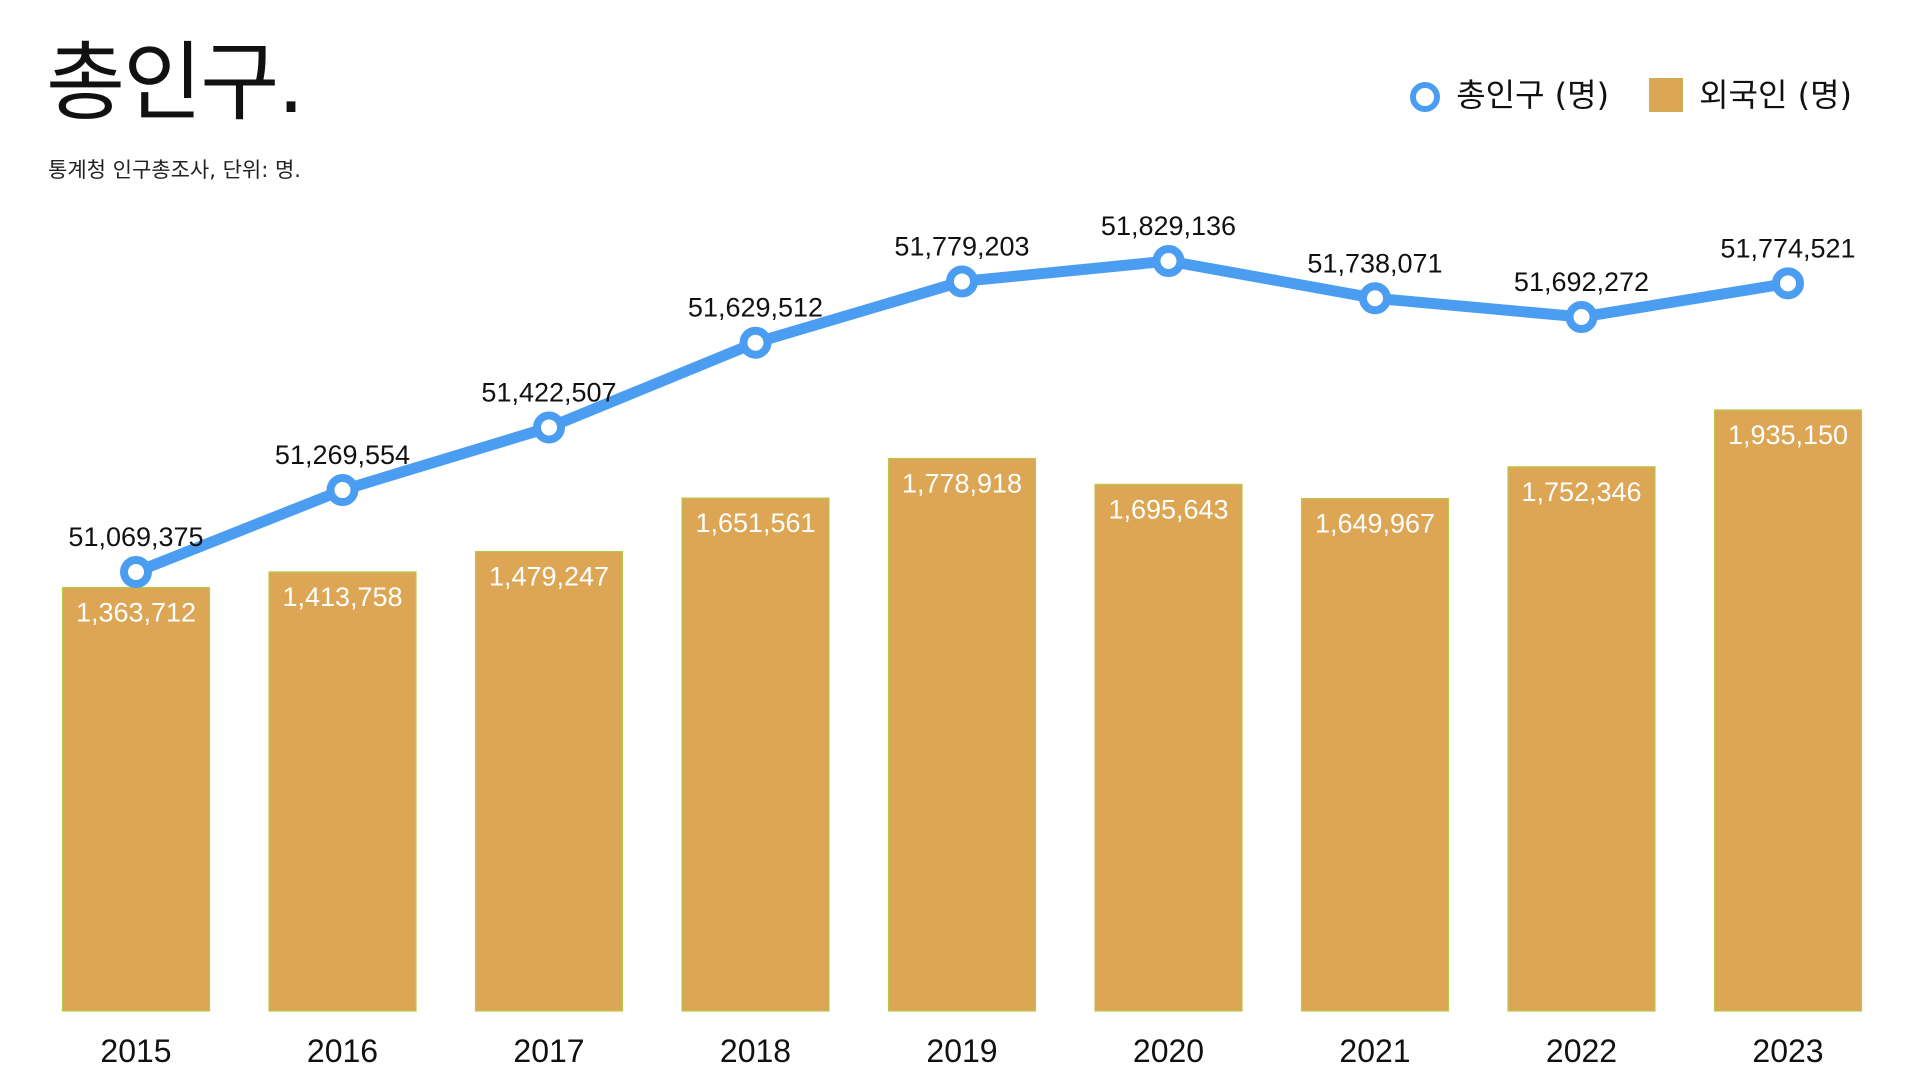 The height and width of the screenshot is (1084, 1920). What do you see at coordinates (755, 342) in the screenshot?
I see `line-point-2018` at bounding box center [755, 342].